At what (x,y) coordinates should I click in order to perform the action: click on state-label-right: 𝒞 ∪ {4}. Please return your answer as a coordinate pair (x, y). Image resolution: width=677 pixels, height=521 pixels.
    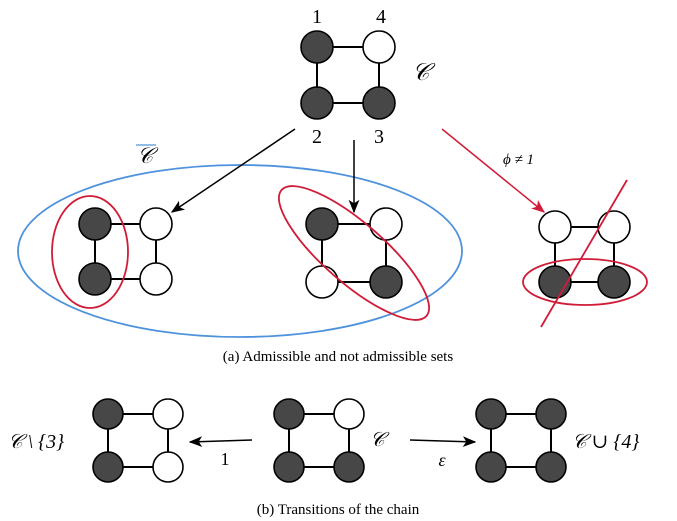
    Looking at the image, I should click on (605, 442).